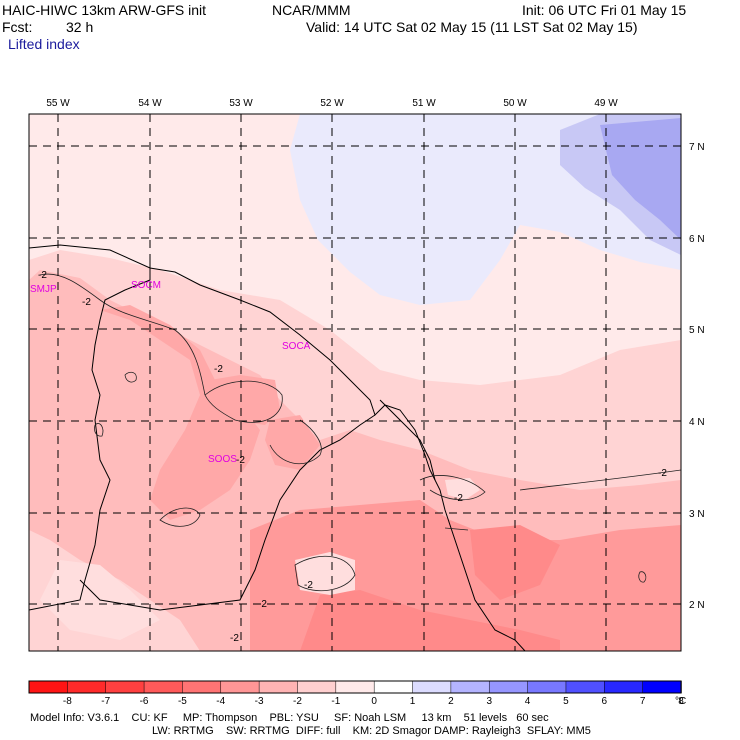  Describe the element at coordinates (43, 289) in the screenshot. I see `station-smjp: SMJP` at that location.